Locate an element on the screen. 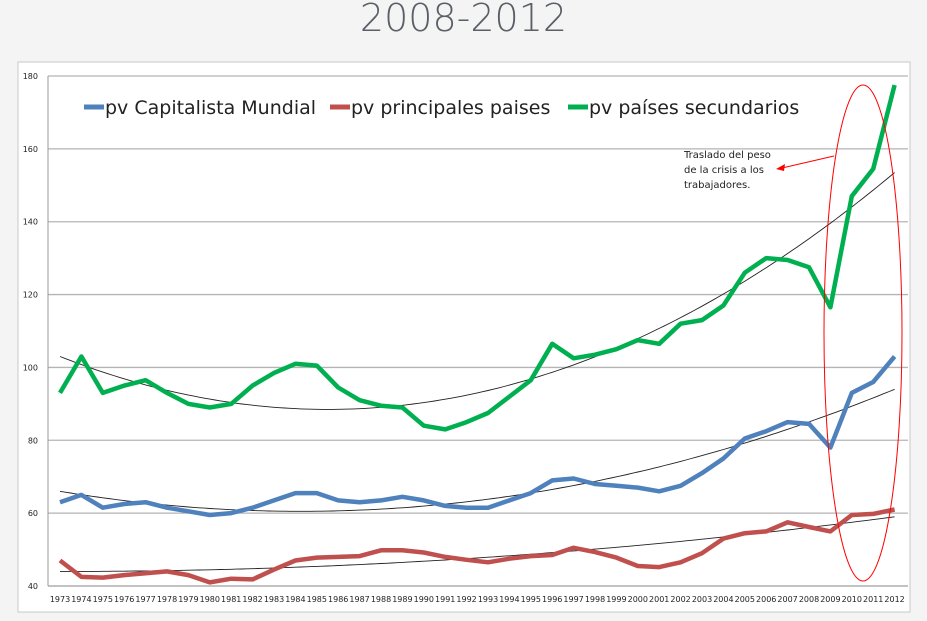  x-tick-label: 1986 is located at coordinates (338, 599).